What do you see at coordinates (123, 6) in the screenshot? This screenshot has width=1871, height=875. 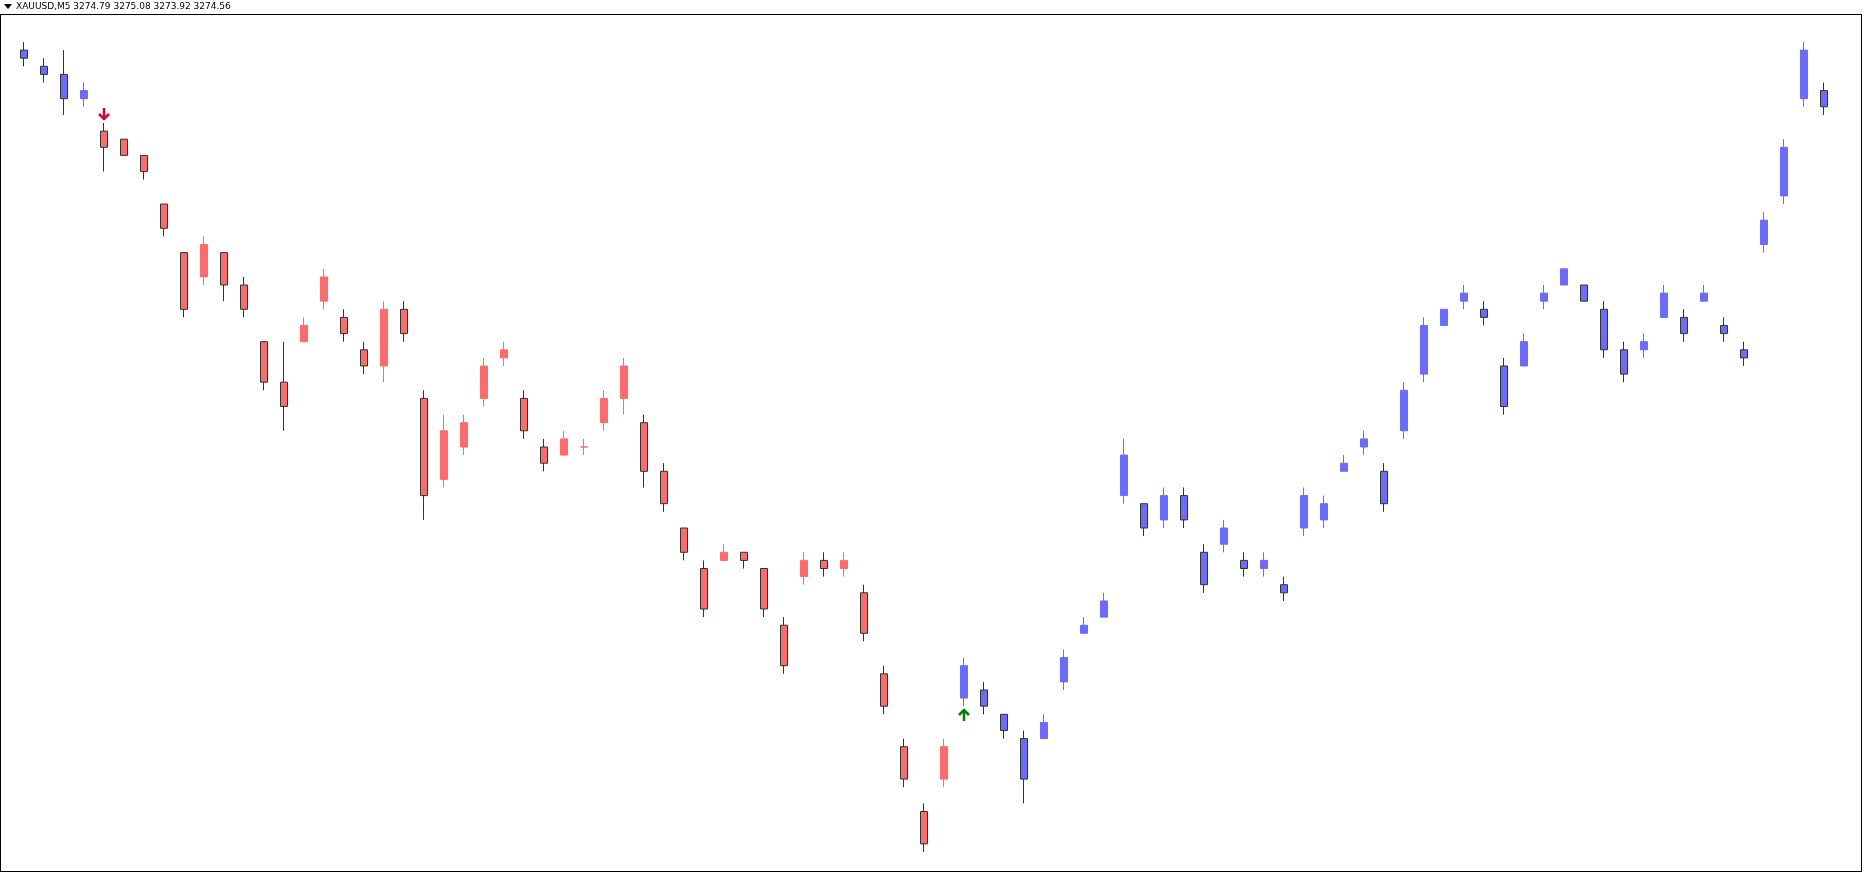 I see `chart-title: XAUUSD,M5 3274.79 3275.08 3273.92 3274.56` at bounding box center [123, 6].